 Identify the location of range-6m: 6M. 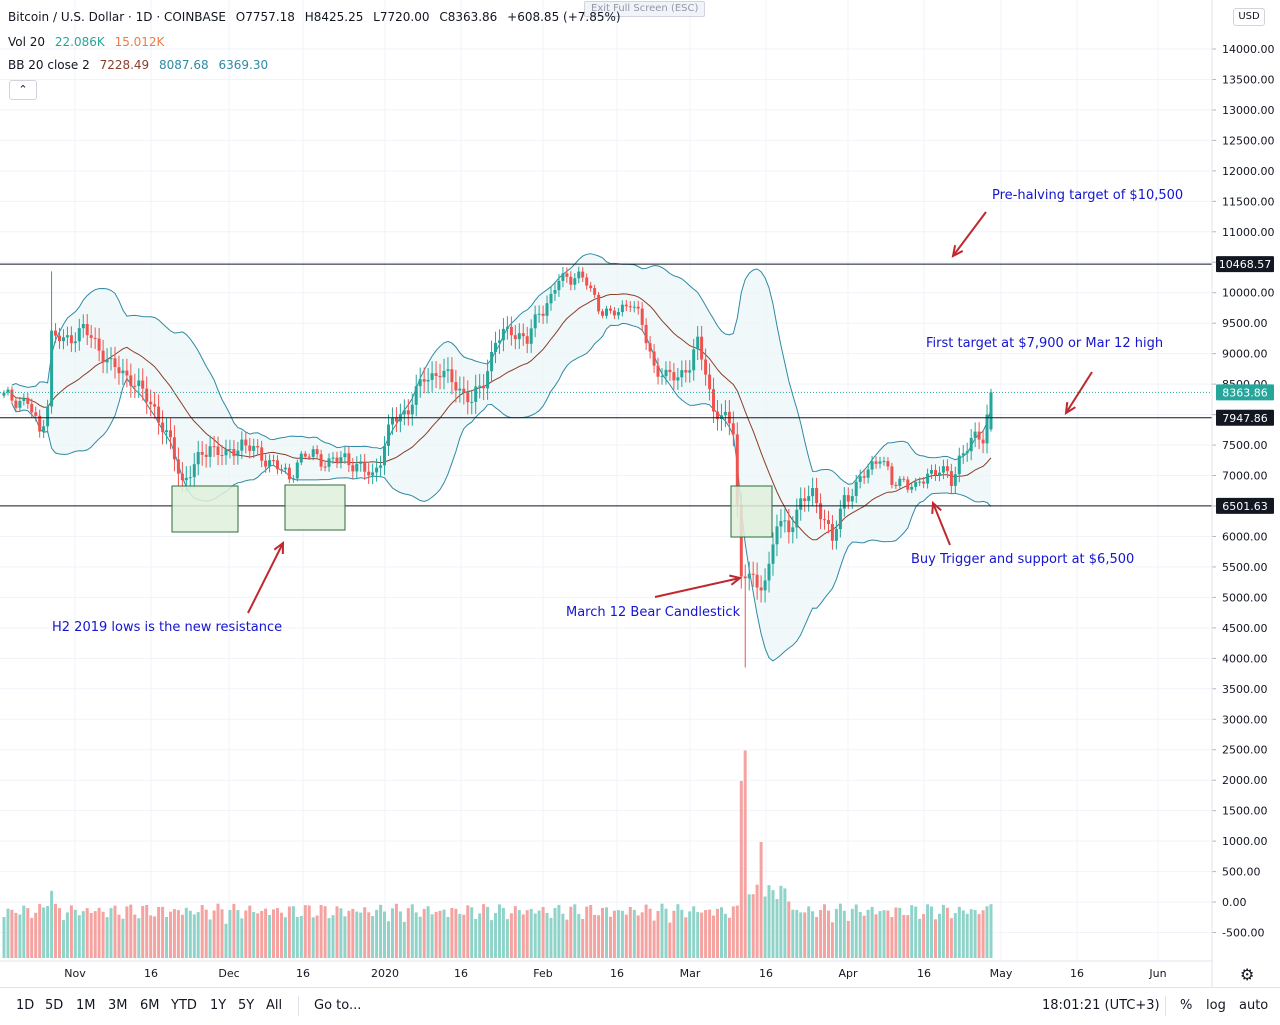
(150, 1005).